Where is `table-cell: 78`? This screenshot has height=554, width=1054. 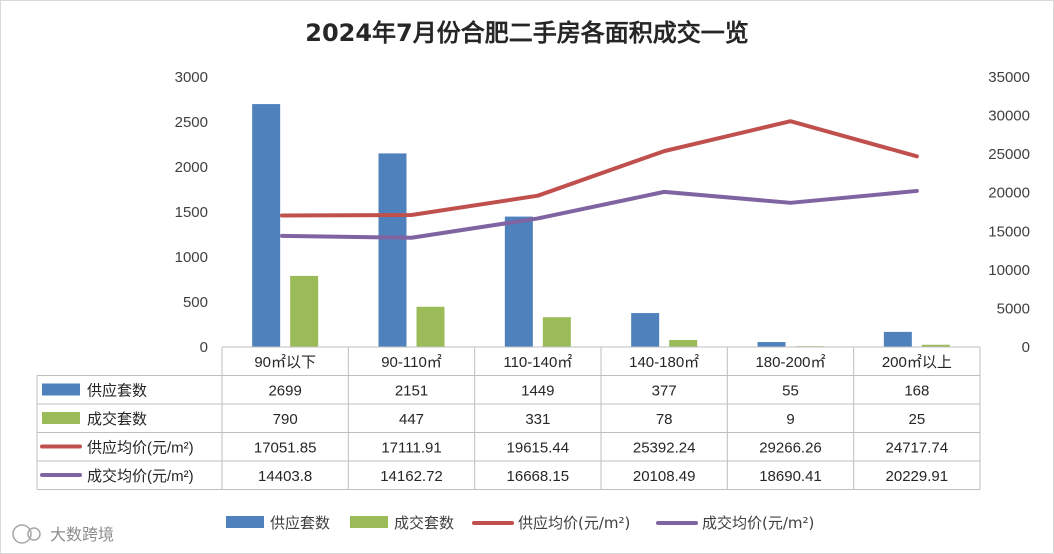
table-cell: 78 is located at coordinates (664, 419).